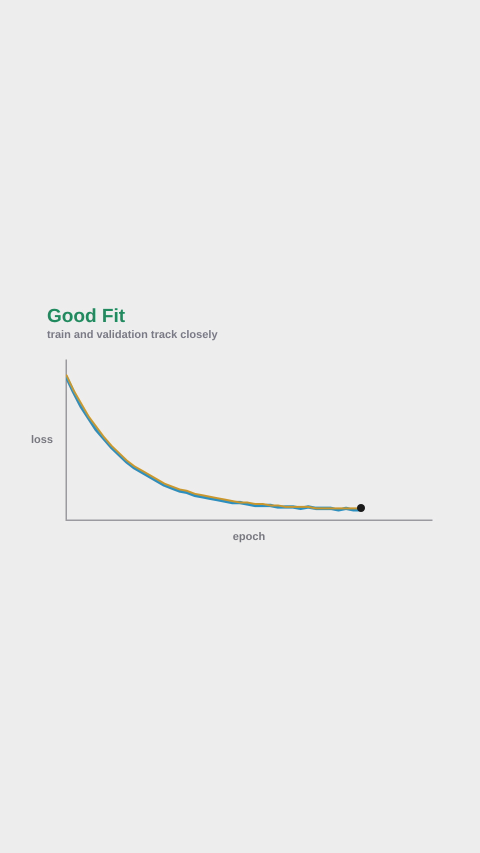 Image resolution: width=480 pixels, height=853 pixels. I want to click on chart-subtitle: train and validation track closely, so click(132, 335).